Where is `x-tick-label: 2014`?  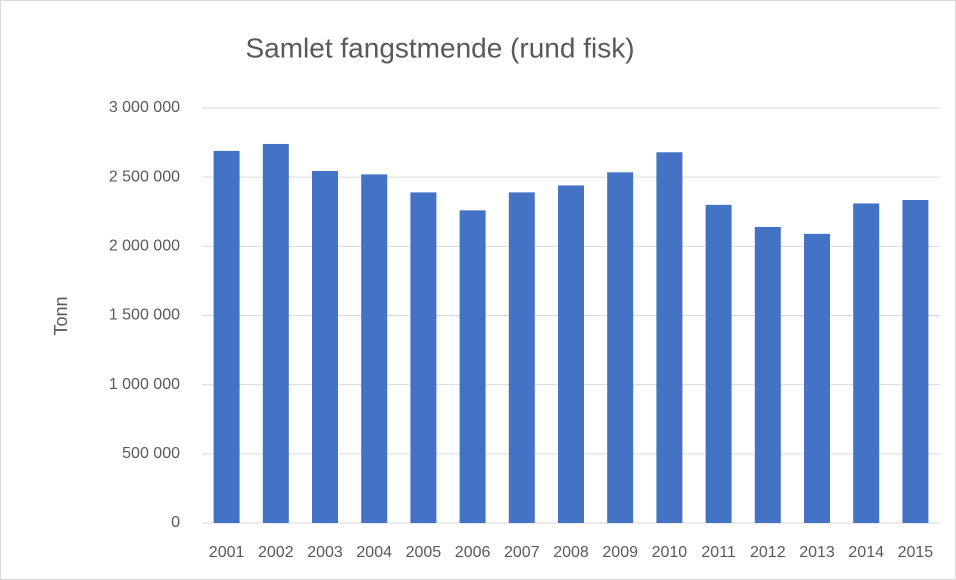 x-tick-label: 2014 is located at coordinates (866, 552).